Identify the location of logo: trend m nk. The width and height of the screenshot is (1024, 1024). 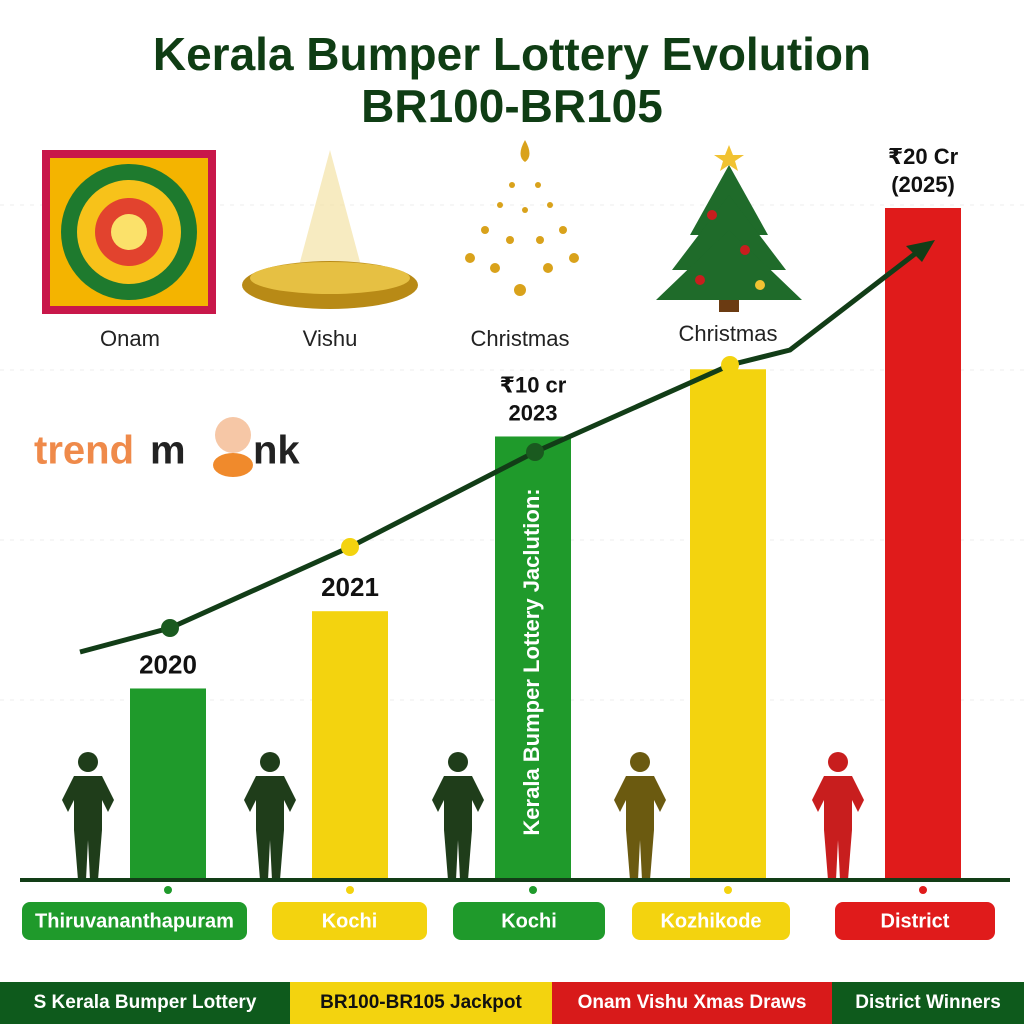
(167, 447).